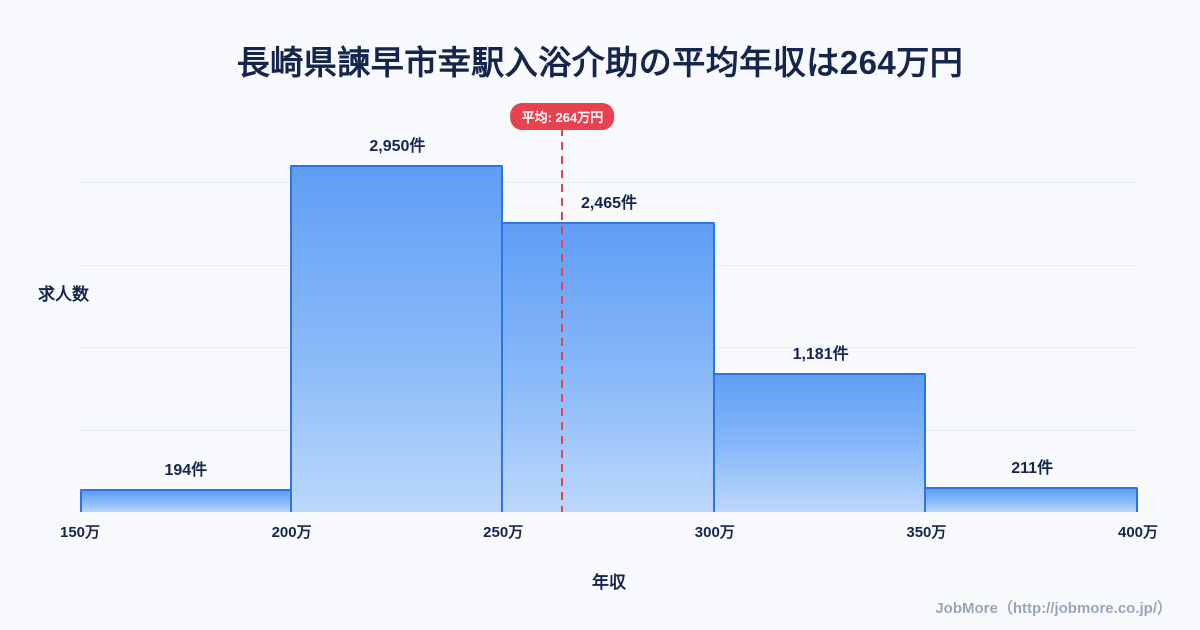  I want to click on x-tick-label: 200万, so click(291, 532).